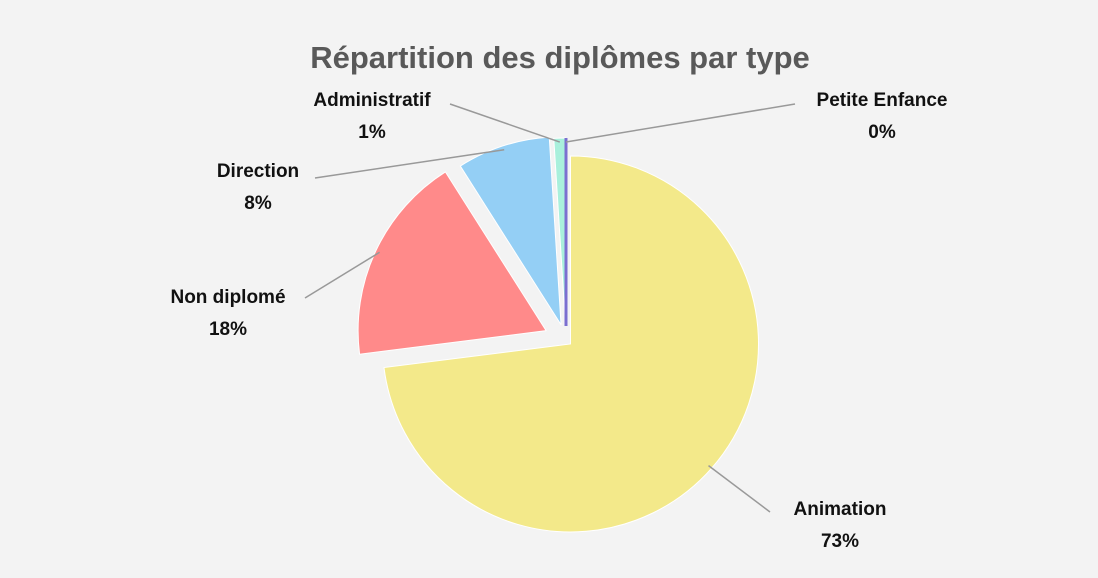 This screenshot has height=578, width=1098. What do you see at coordinates (372, 100) in the screenshot?
I see `data-label-name: Administratif` at bounding box center [372, 100].